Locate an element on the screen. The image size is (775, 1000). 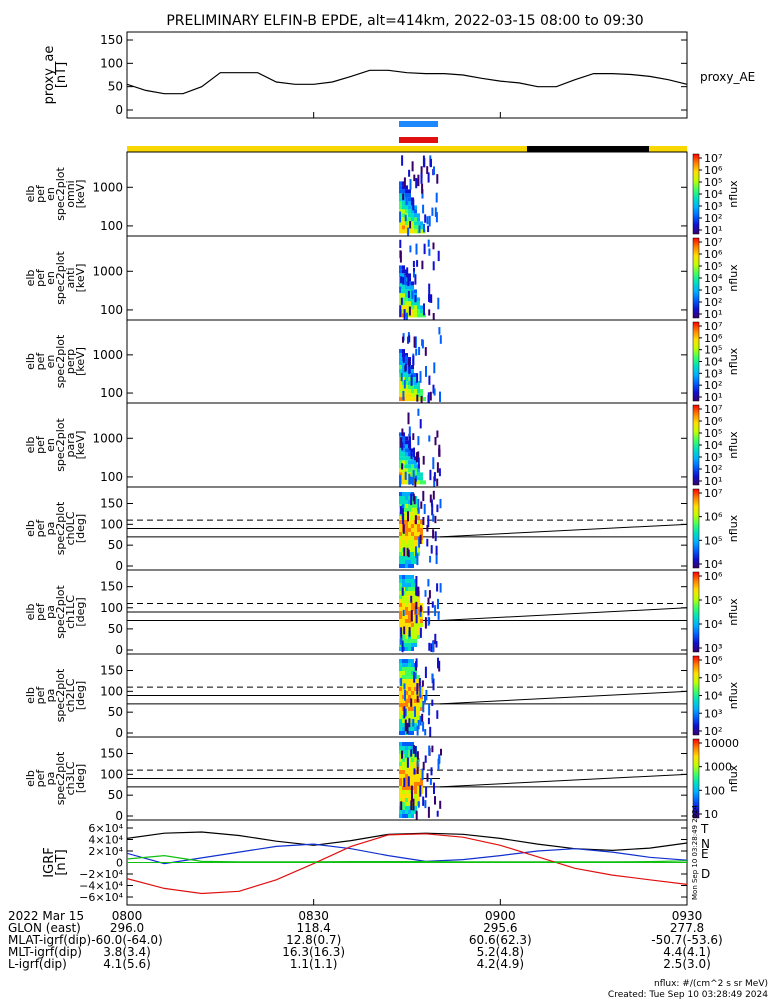
colorbar-tick-label: 10⁵ is located at coordinates (713, 600).